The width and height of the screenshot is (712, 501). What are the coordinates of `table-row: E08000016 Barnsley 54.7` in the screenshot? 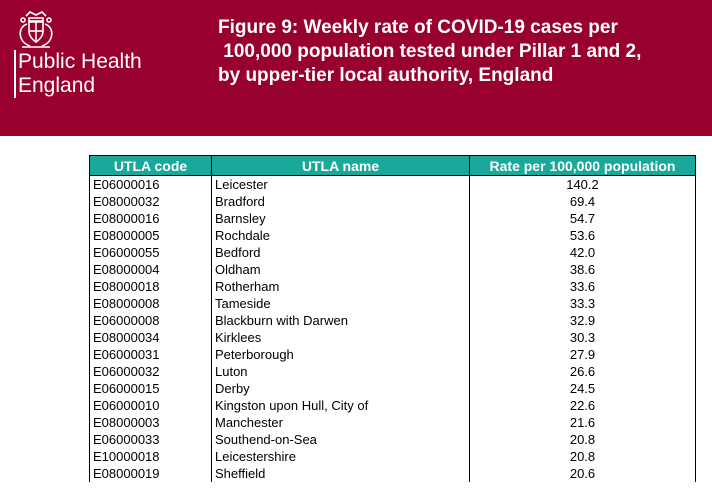 It's located at (392, 218).